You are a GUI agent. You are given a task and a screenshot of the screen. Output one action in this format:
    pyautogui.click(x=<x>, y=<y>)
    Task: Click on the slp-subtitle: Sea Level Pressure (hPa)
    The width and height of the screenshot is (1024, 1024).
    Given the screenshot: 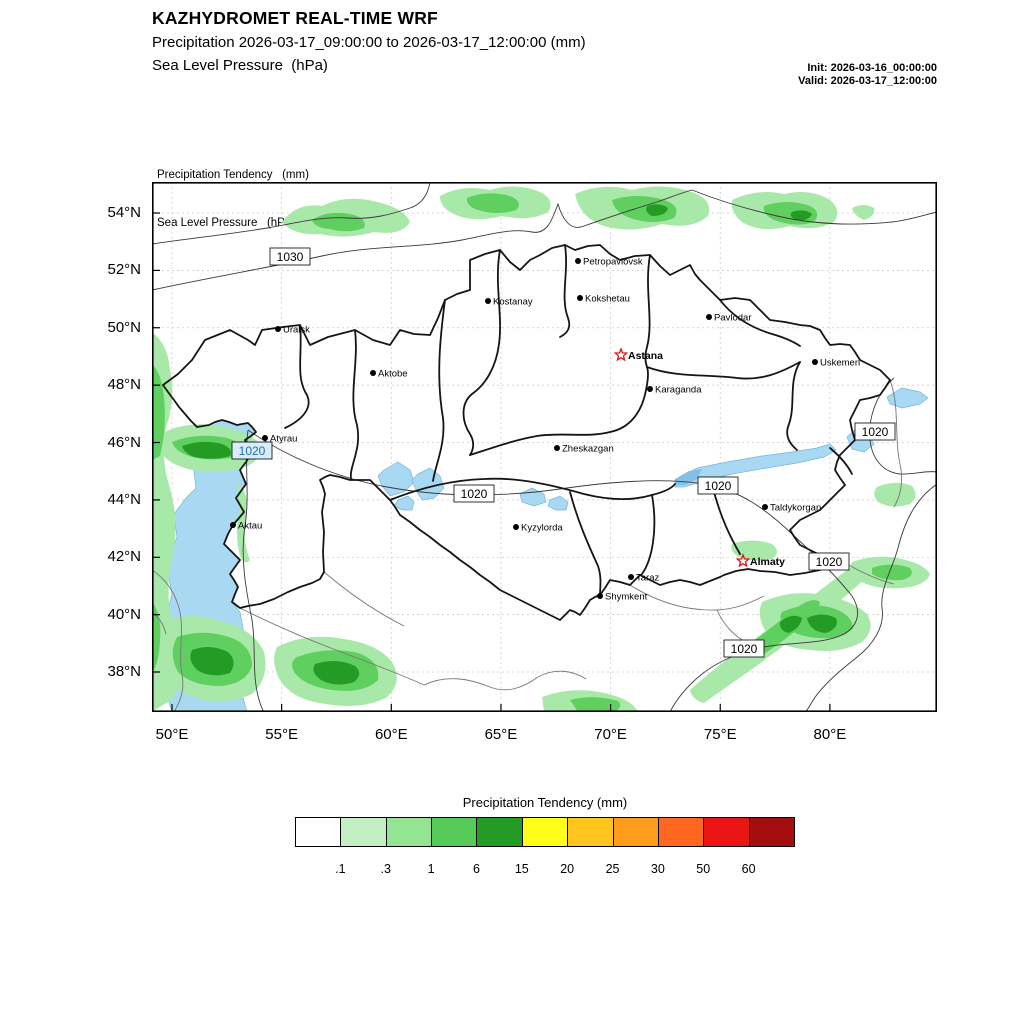 What is the action you would take?
    pyautogui.click(x=240, y=65)
    